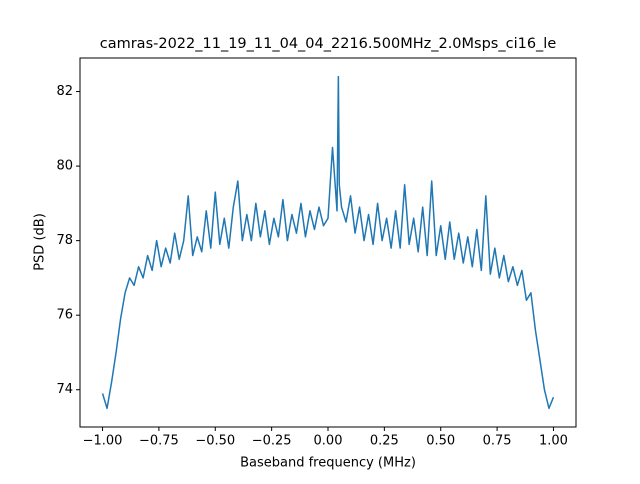 Image resolution: width=640 pixels, height=484 pixels. I want to click on x-tick-label: 0.75, so click(497, 441).